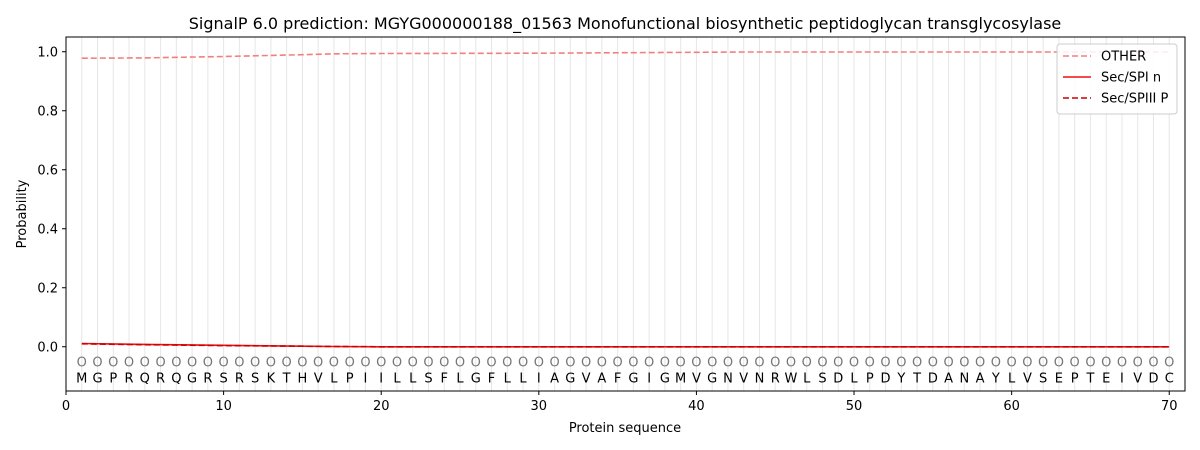 This screenshot has width=1200, height=450. I want to click on residue-label: W, so click(791, 379).